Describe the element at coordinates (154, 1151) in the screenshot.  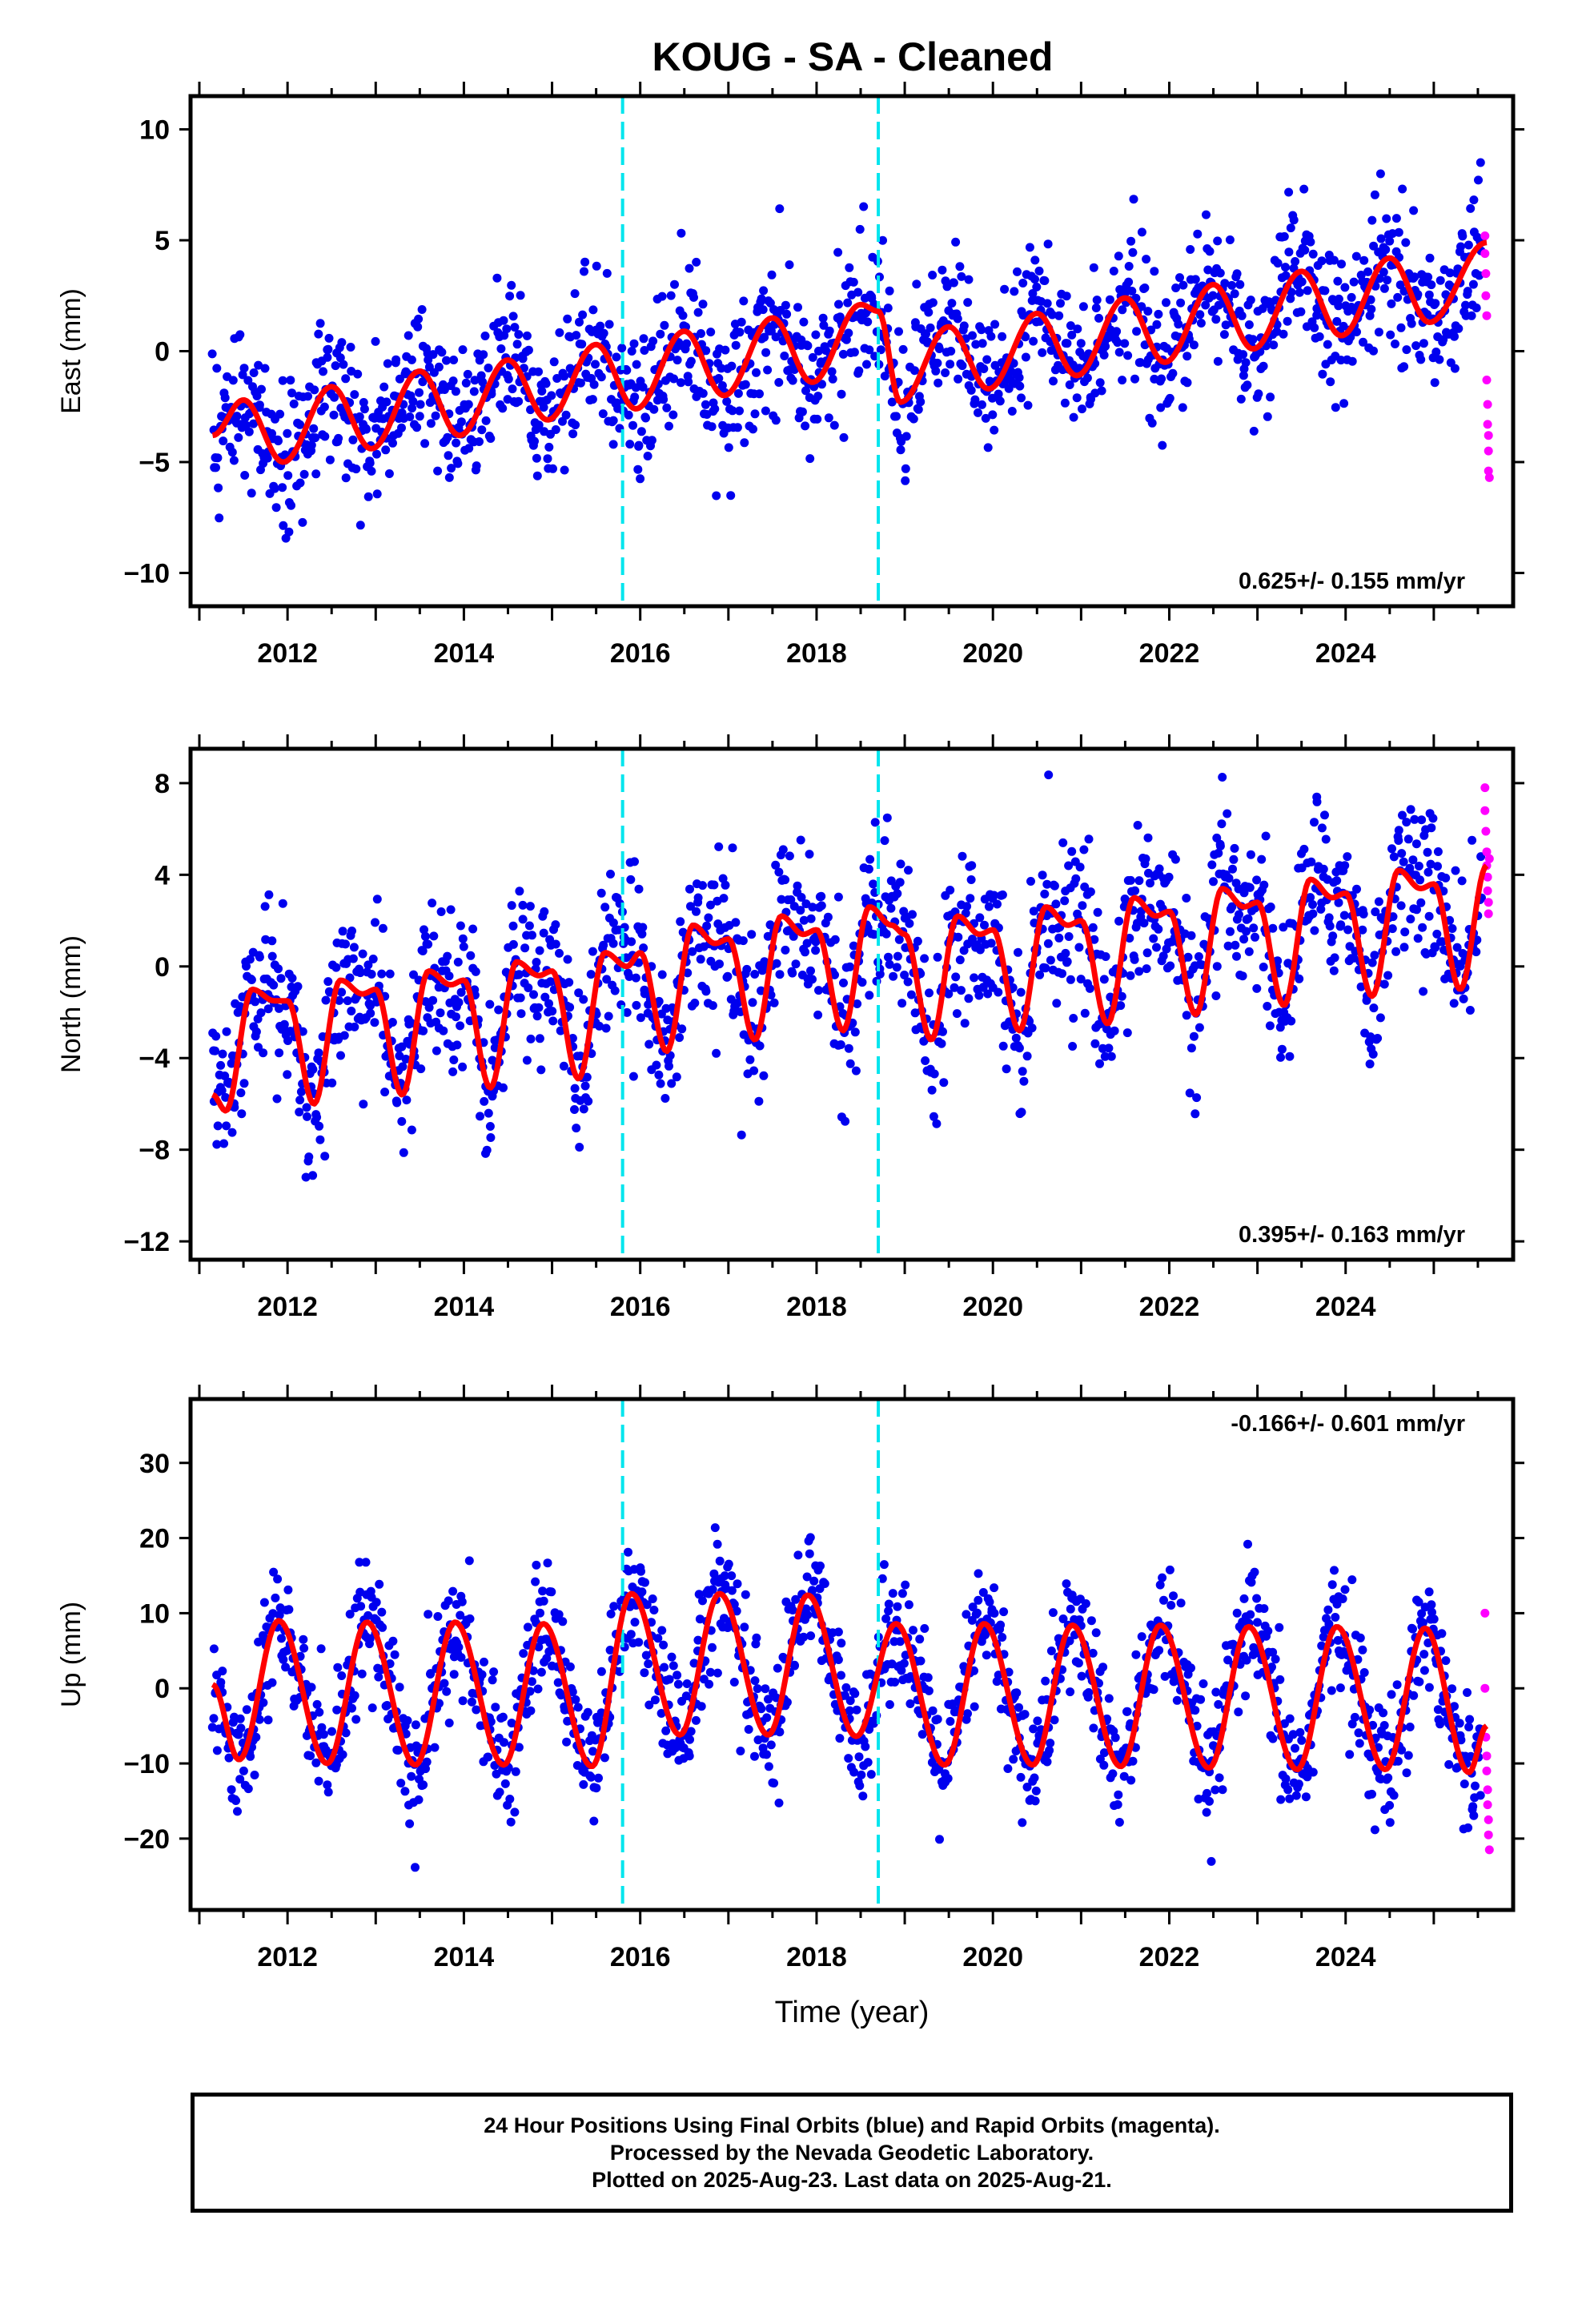
I see `y-tick-label: −8` at that location.